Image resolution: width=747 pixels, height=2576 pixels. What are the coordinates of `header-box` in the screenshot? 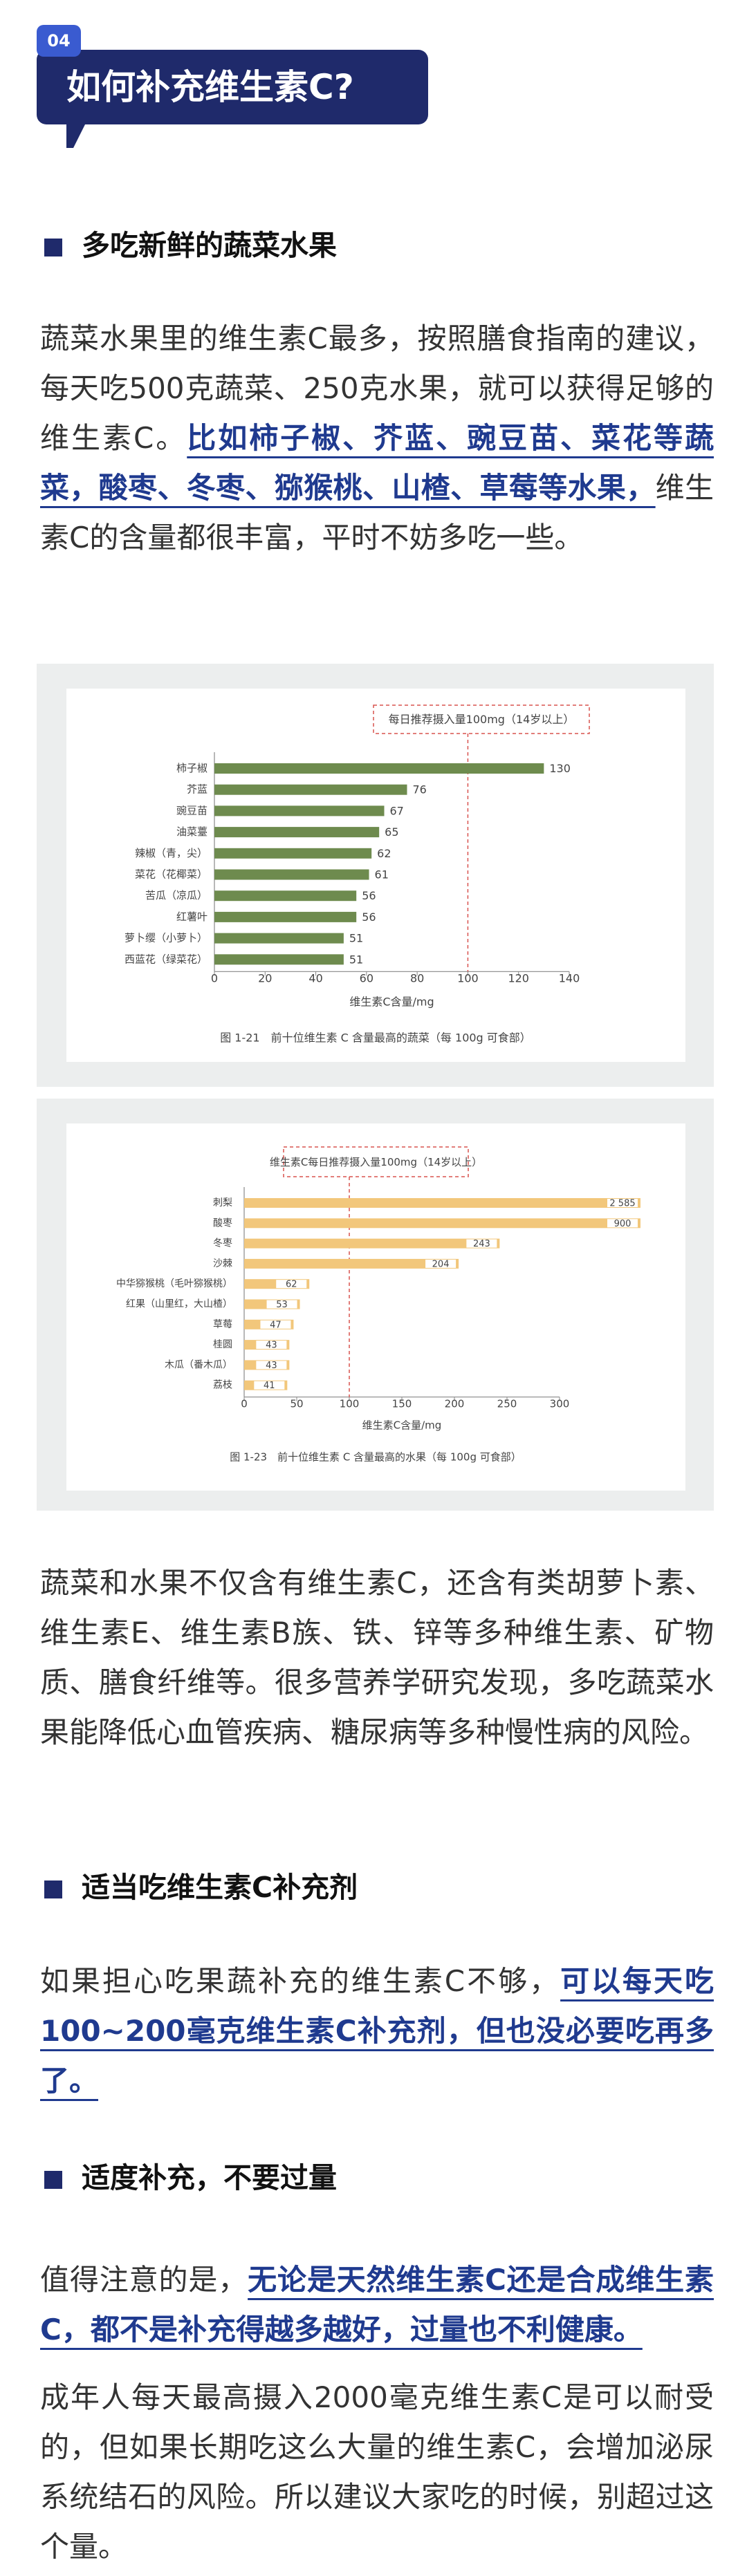 It's located at (232, 87).